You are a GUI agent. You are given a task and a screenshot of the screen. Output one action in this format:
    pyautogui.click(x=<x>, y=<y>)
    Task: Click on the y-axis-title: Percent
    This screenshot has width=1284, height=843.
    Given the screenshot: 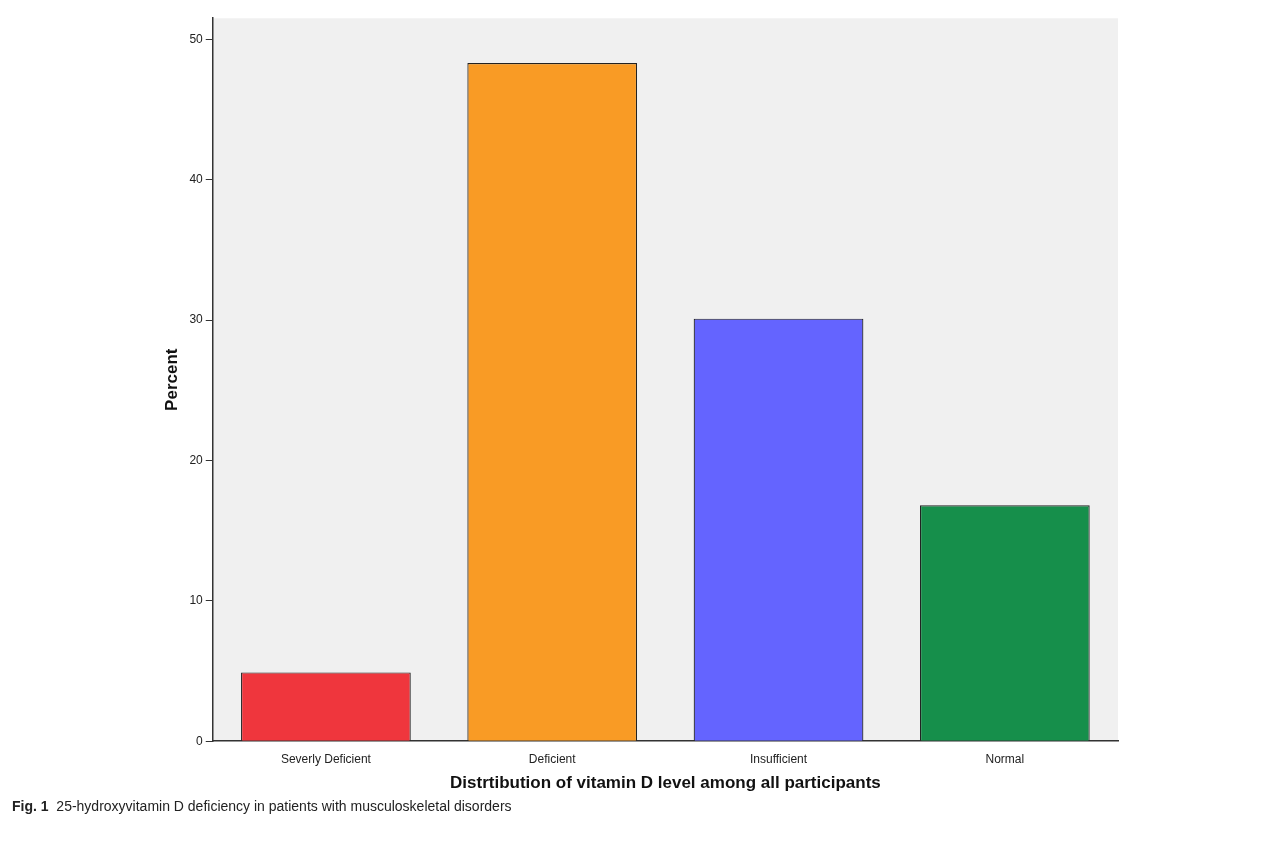 What is the action you would take?
    pyautogui.click(x=171, y=379)
    